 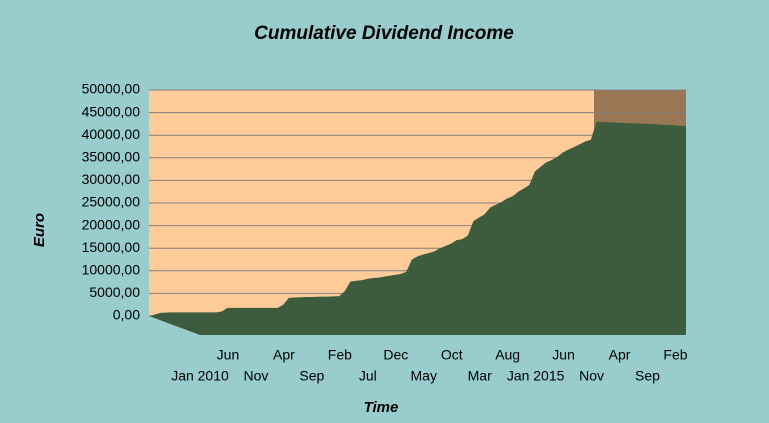 I want to click on y-axis-label: Euro, so click(x=39, y=230).